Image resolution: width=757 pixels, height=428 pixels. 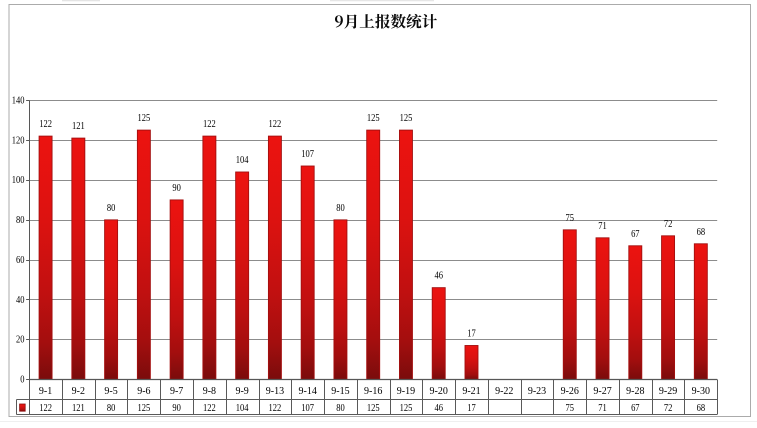 What do you see at coordinates (18, 101) in the screenshot?
I see `svg-text: 140` at bounding box center [18, 101].